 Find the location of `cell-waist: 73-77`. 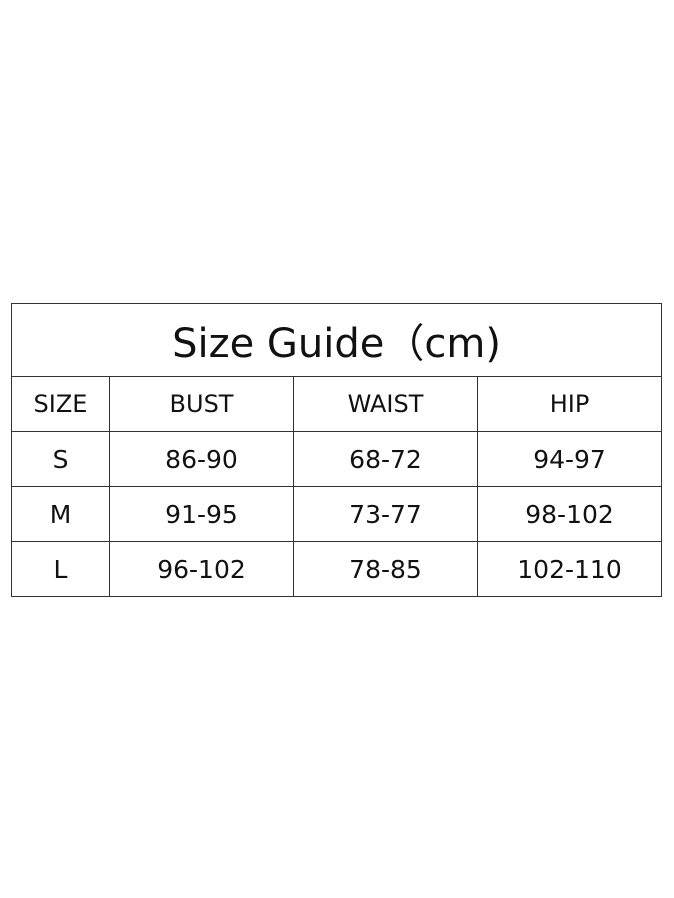

cell-waist: 73-77 is located at coordinates (385, 514).